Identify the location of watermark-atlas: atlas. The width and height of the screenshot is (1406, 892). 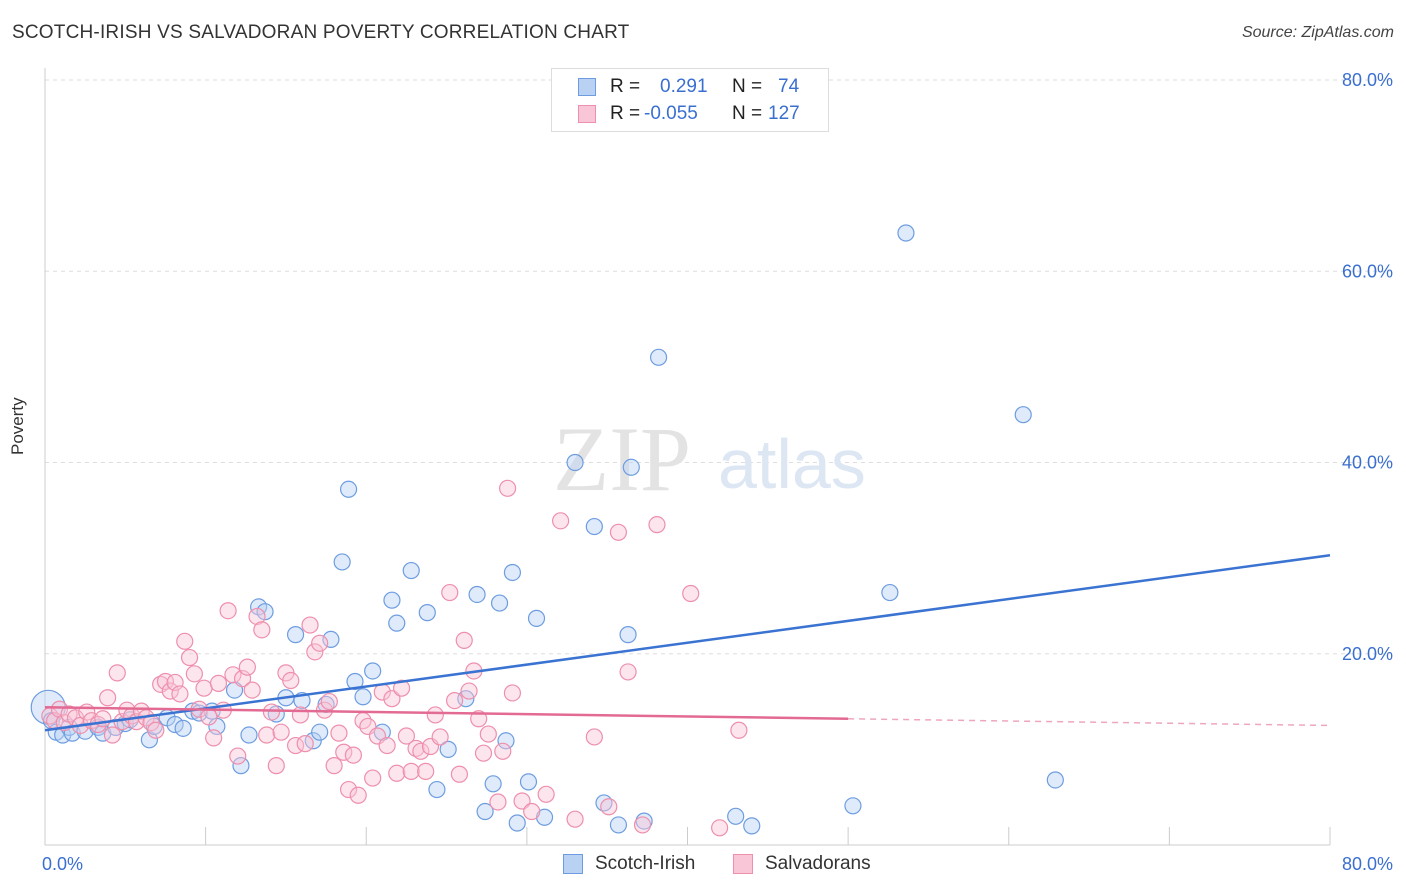
(792, 464).